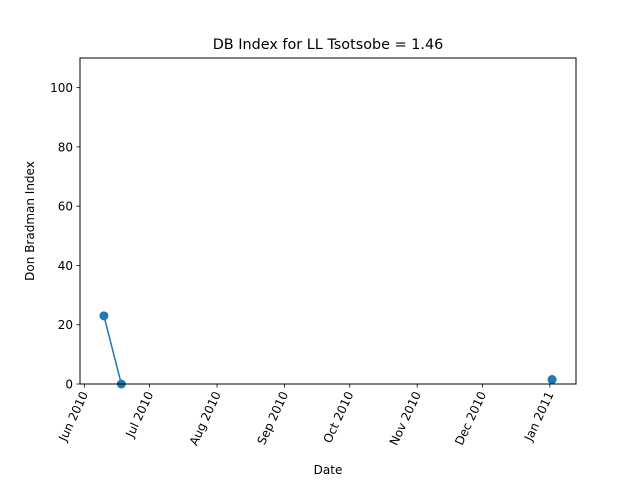 The height and width of the screenshot is (480, 640). What do you see at coordinates (65, 266) in the screenshot?
I see `y-tick-label: 40` at bounding box center [65, 266].